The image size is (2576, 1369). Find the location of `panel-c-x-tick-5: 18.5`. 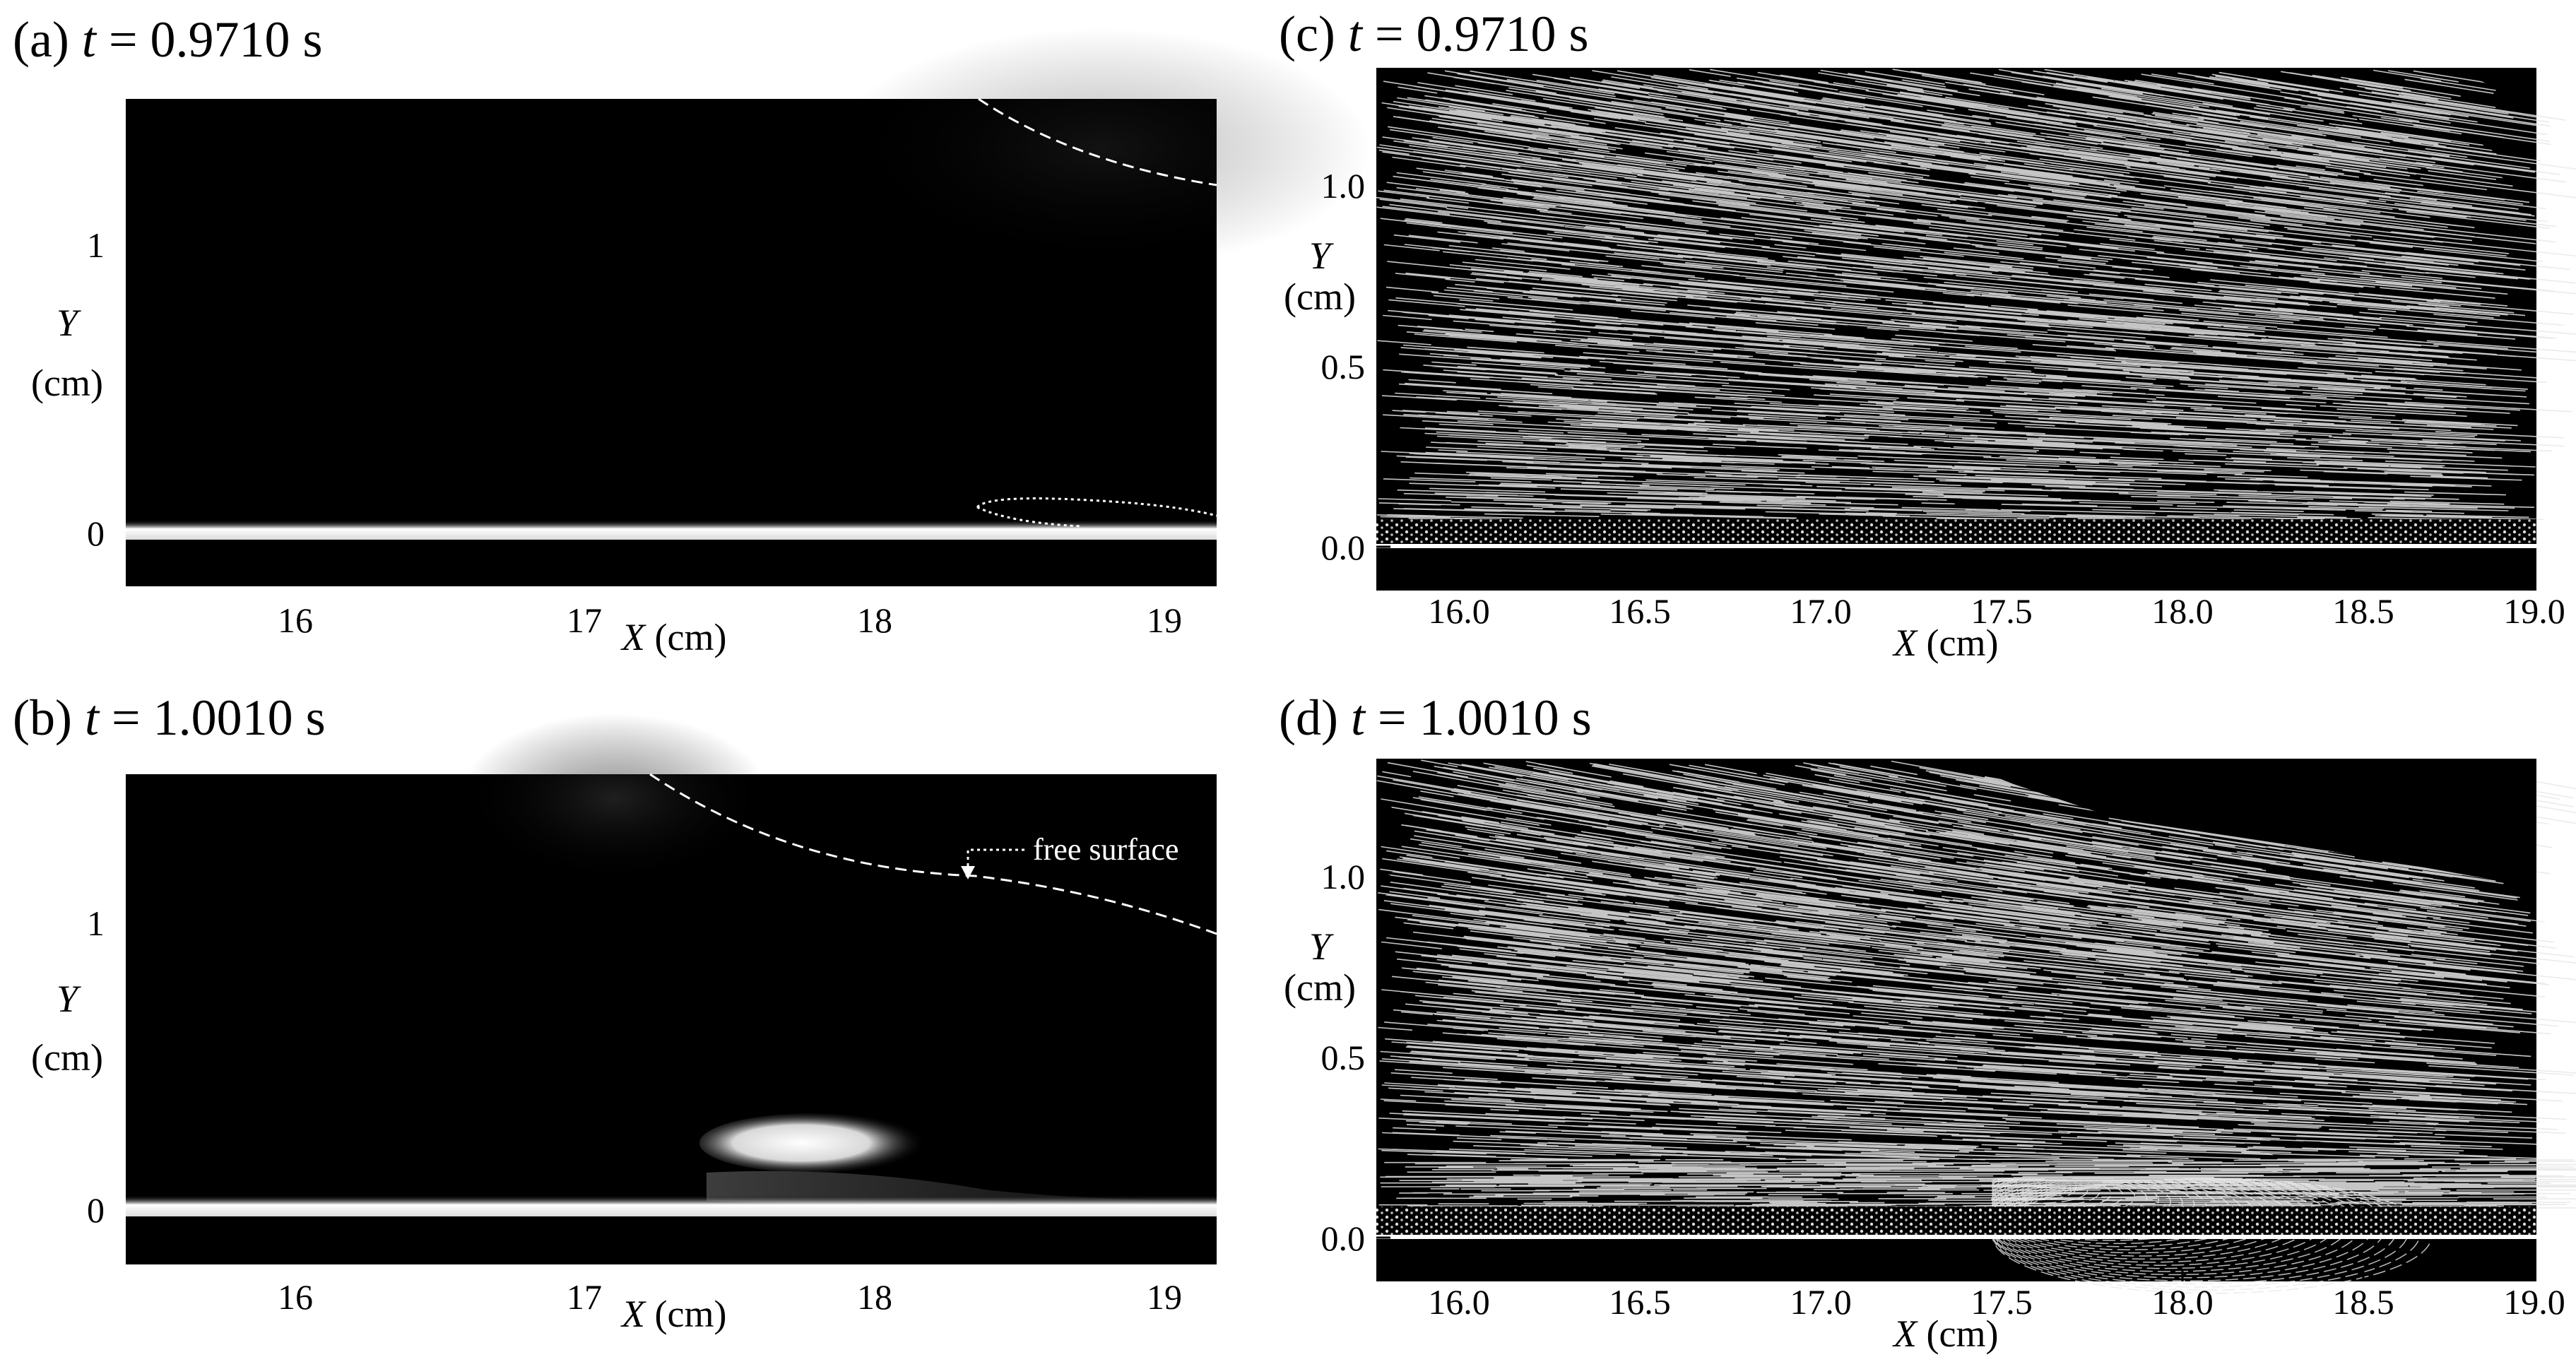

panel-c-x-tick-5: 18.5 is located at coordinates (2363, 611).